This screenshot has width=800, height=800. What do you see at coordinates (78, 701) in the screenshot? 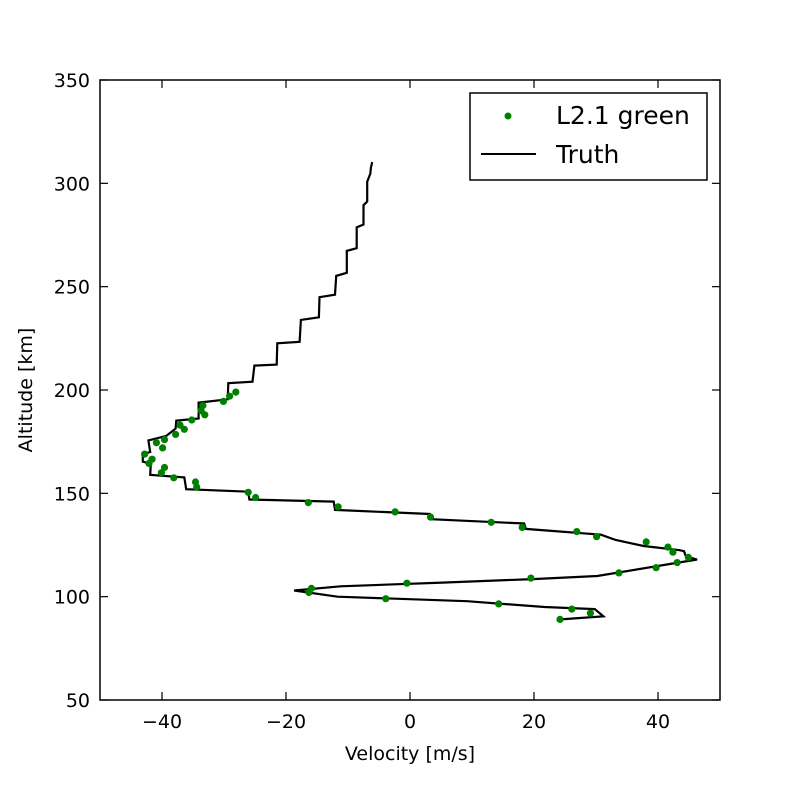
I see `y-tick-label: 50` at bounding box center [78, 701].